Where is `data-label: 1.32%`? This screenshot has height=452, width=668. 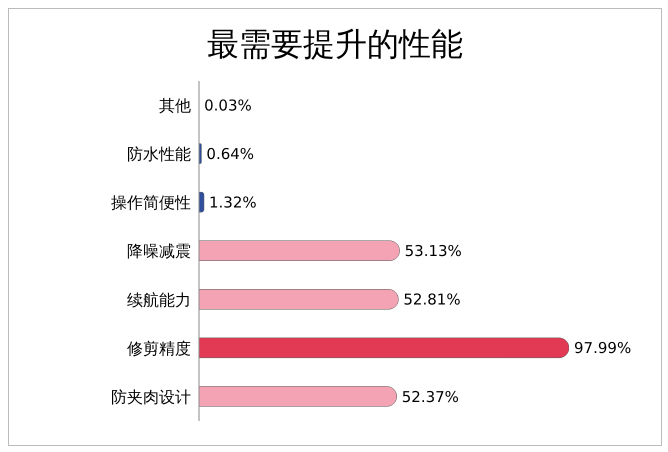
data-label: 1.32% is located at coordinates (232, 202).